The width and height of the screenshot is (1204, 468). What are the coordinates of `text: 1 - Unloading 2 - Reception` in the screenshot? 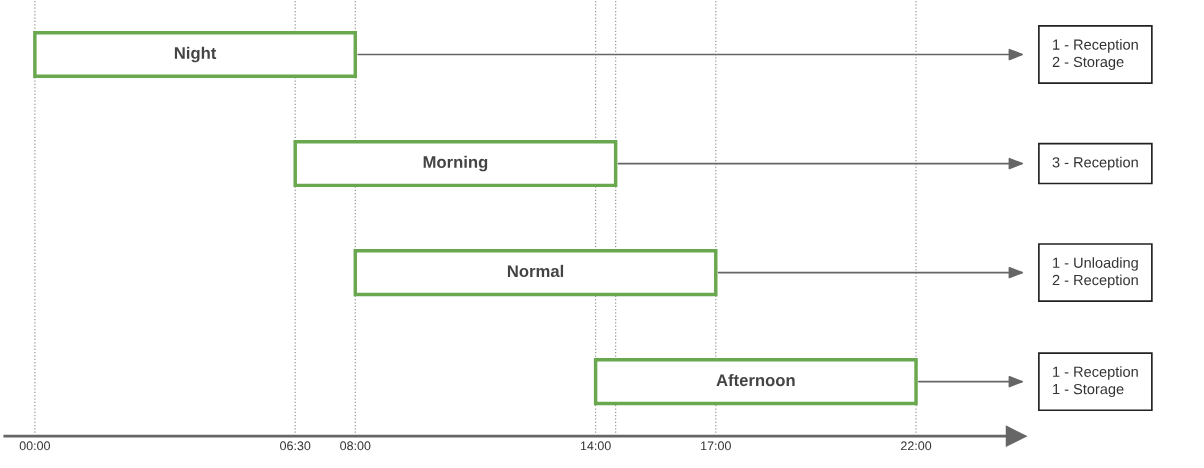 It's located at (1095, 273).